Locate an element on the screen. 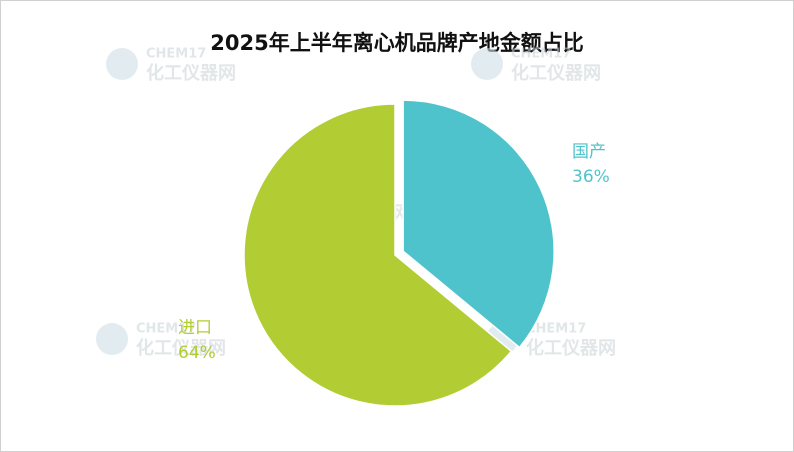  slice-value-label: 64% is located at coordinates (197, 353).